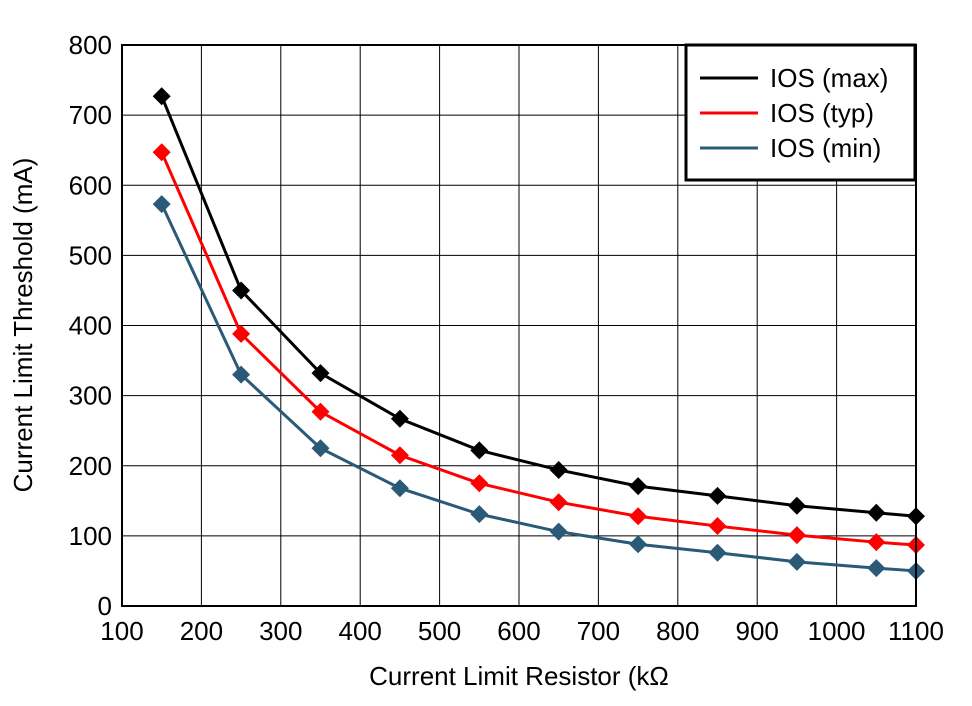 The height and width of the screenshot is (706, 972). What do you see at coordinates (825, 148) in the screenshot?
I see `legend-label: IOS (min)` at bounding box center [825, 148].